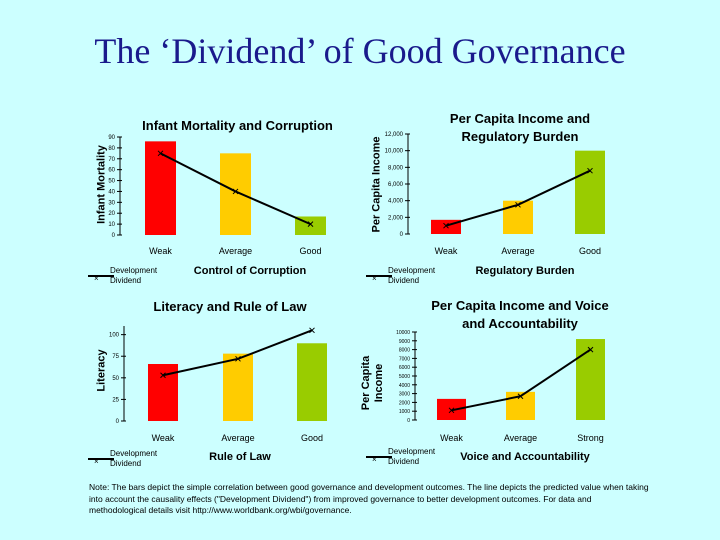 The image size is (720, 540). I want to click on chart-1-y-tick-label: 10, so click(111, 225).